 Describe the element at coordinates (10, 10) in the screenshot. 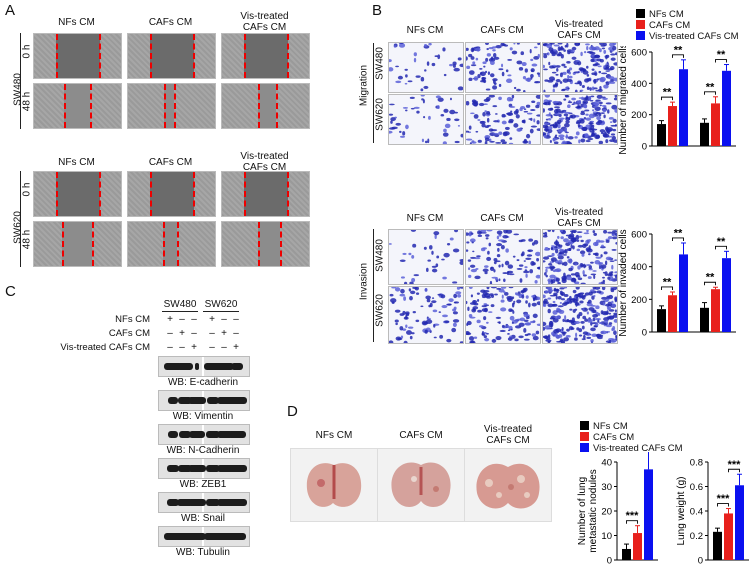

I see `panel-label-a: A` at that location.